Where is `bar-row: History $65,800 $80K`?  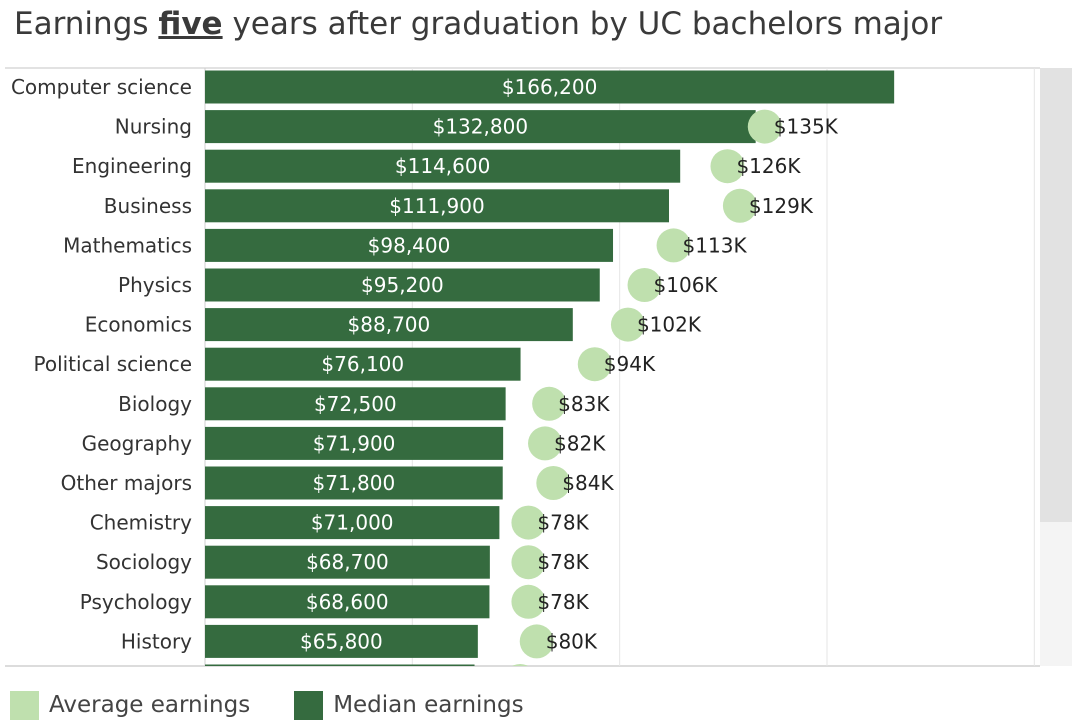
bar-row: History $65,800 $80K is located at coordinates (359, 641).